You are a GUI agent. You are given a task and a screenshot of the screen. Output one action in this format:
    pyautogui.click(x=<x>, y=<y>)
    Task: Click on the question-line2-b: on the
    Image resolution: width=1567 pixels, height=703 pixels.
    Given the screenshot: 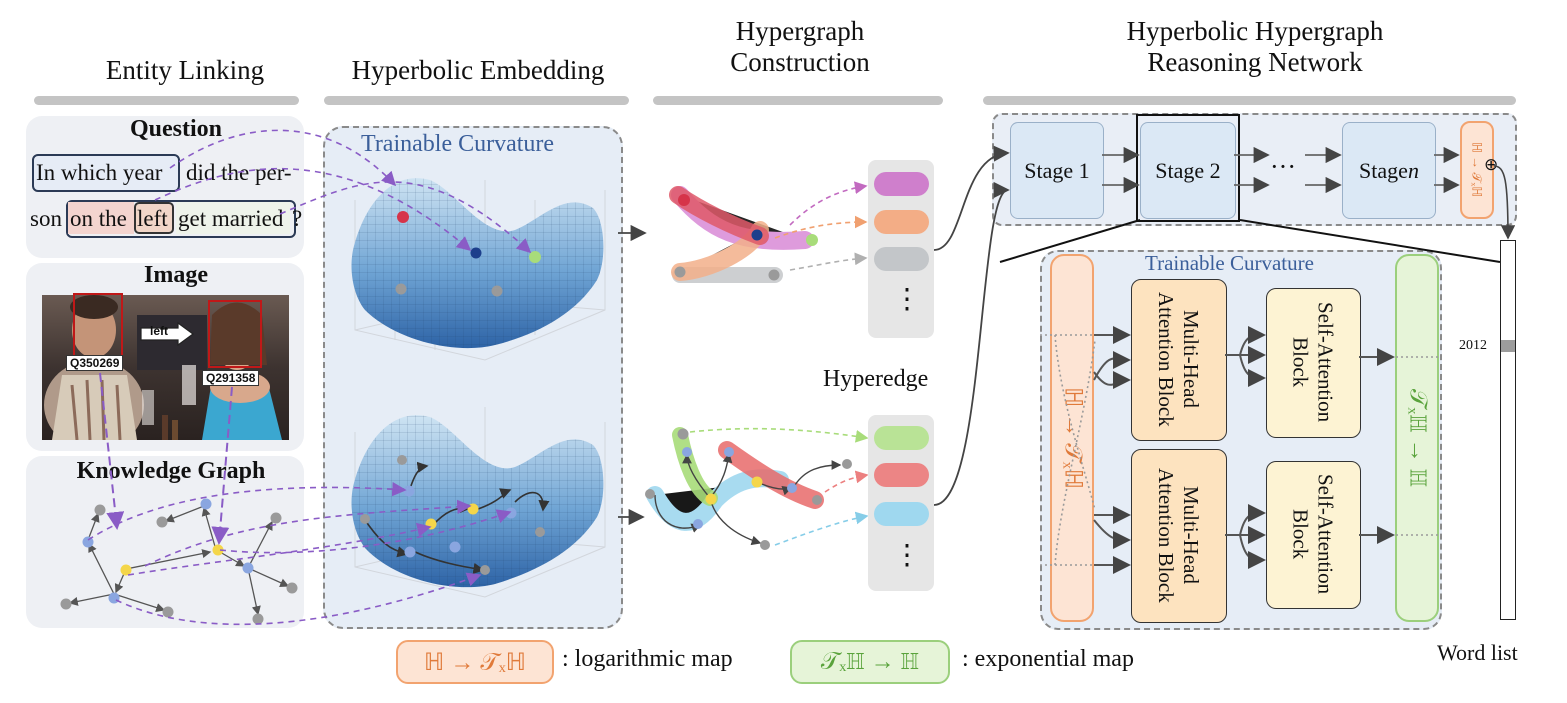 What is the action you would take?
    pyautogui.click(x=98, y=218)
    